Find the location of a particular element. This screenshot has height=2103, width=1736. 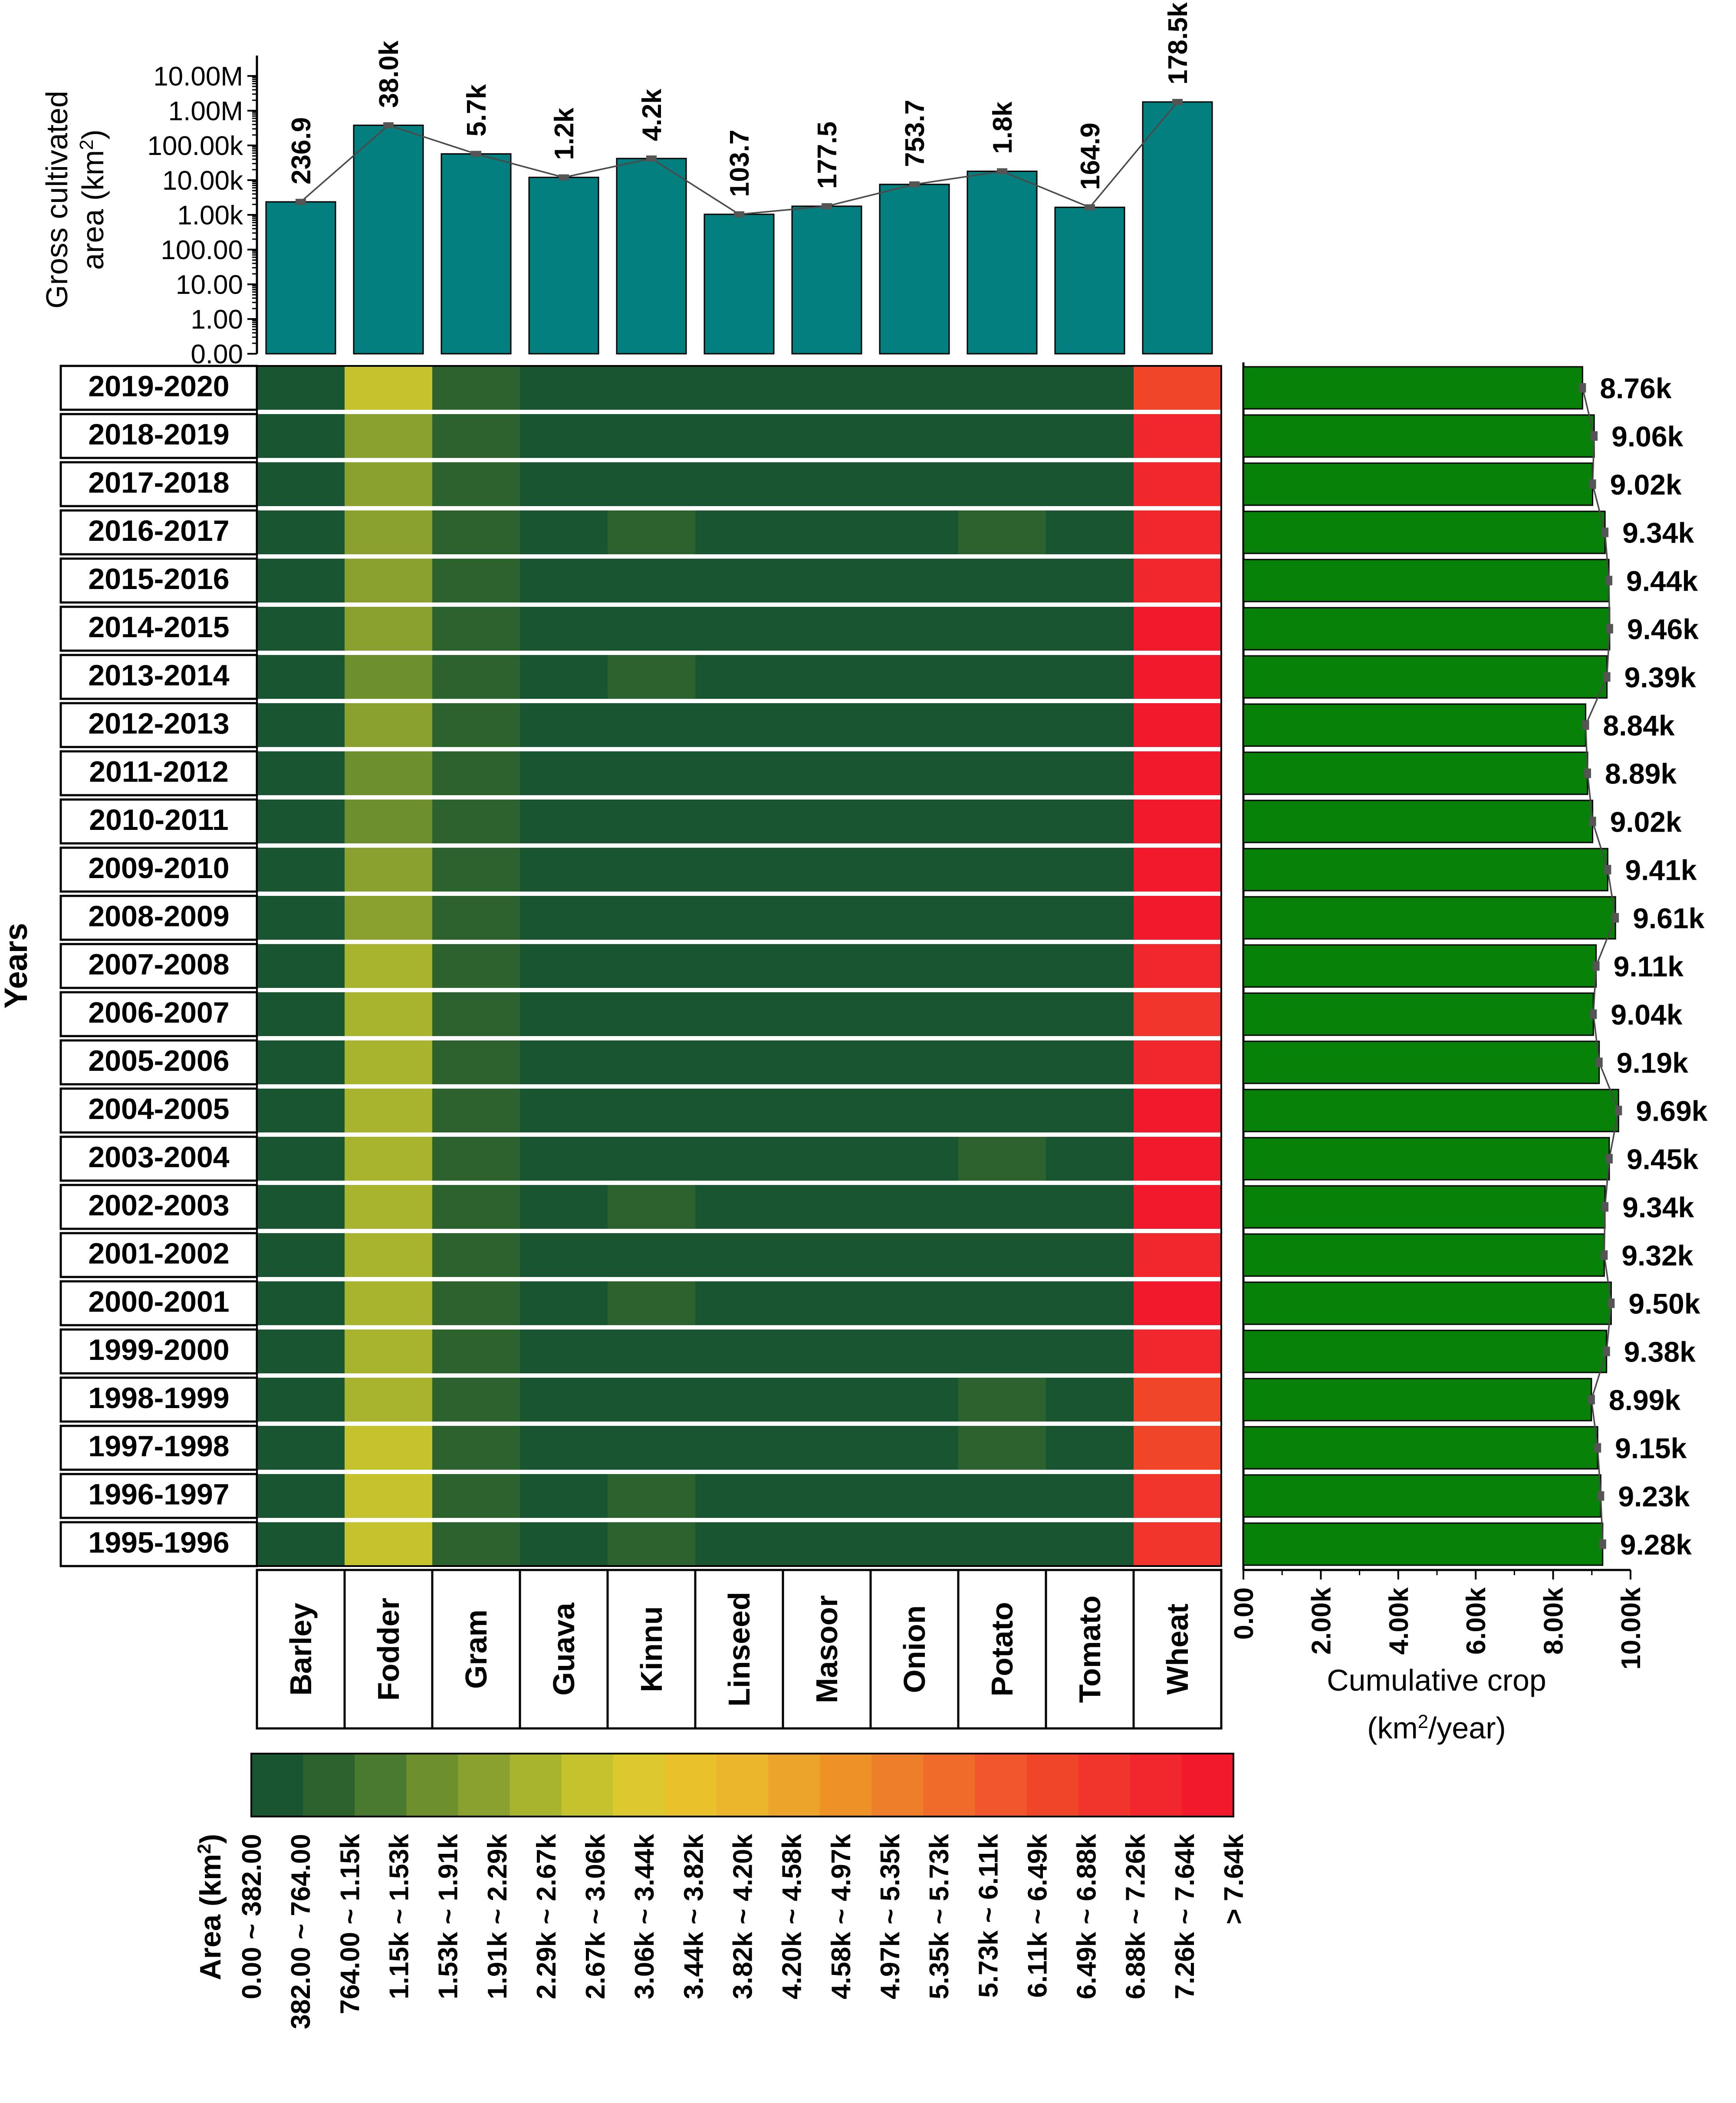

cumulative-data-label: 9.28k is located at coordinates (1656, 1545).